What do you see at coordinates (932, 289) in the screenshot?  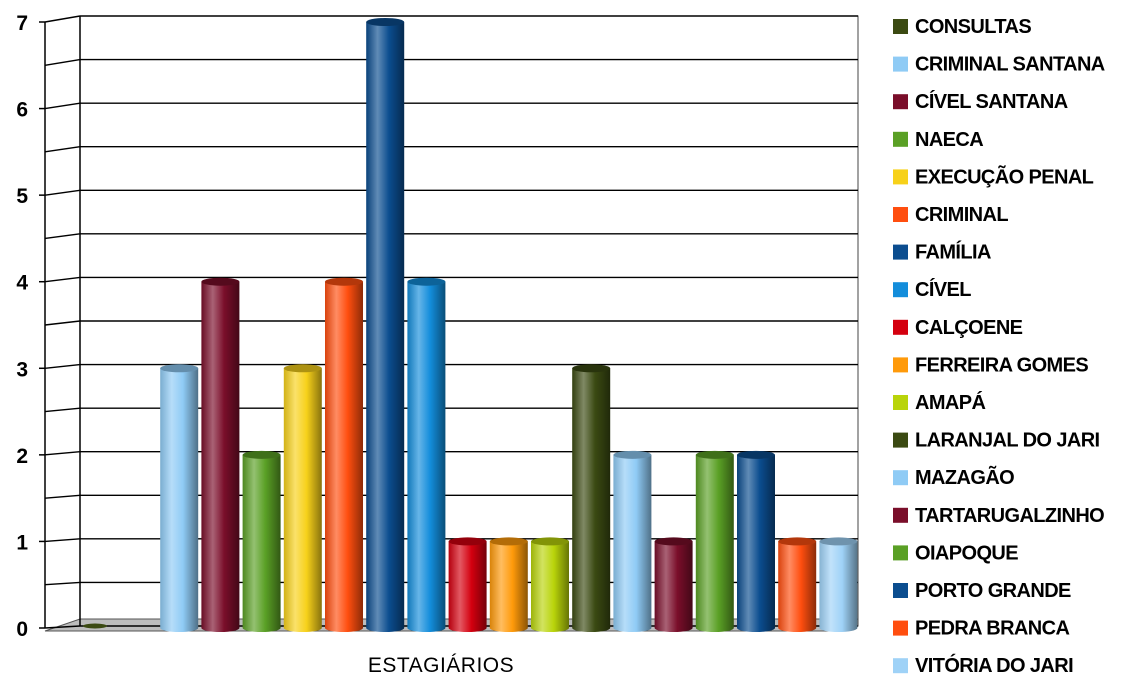 I see `legend-item: CÍVEL` at bounding box center [932, 289].